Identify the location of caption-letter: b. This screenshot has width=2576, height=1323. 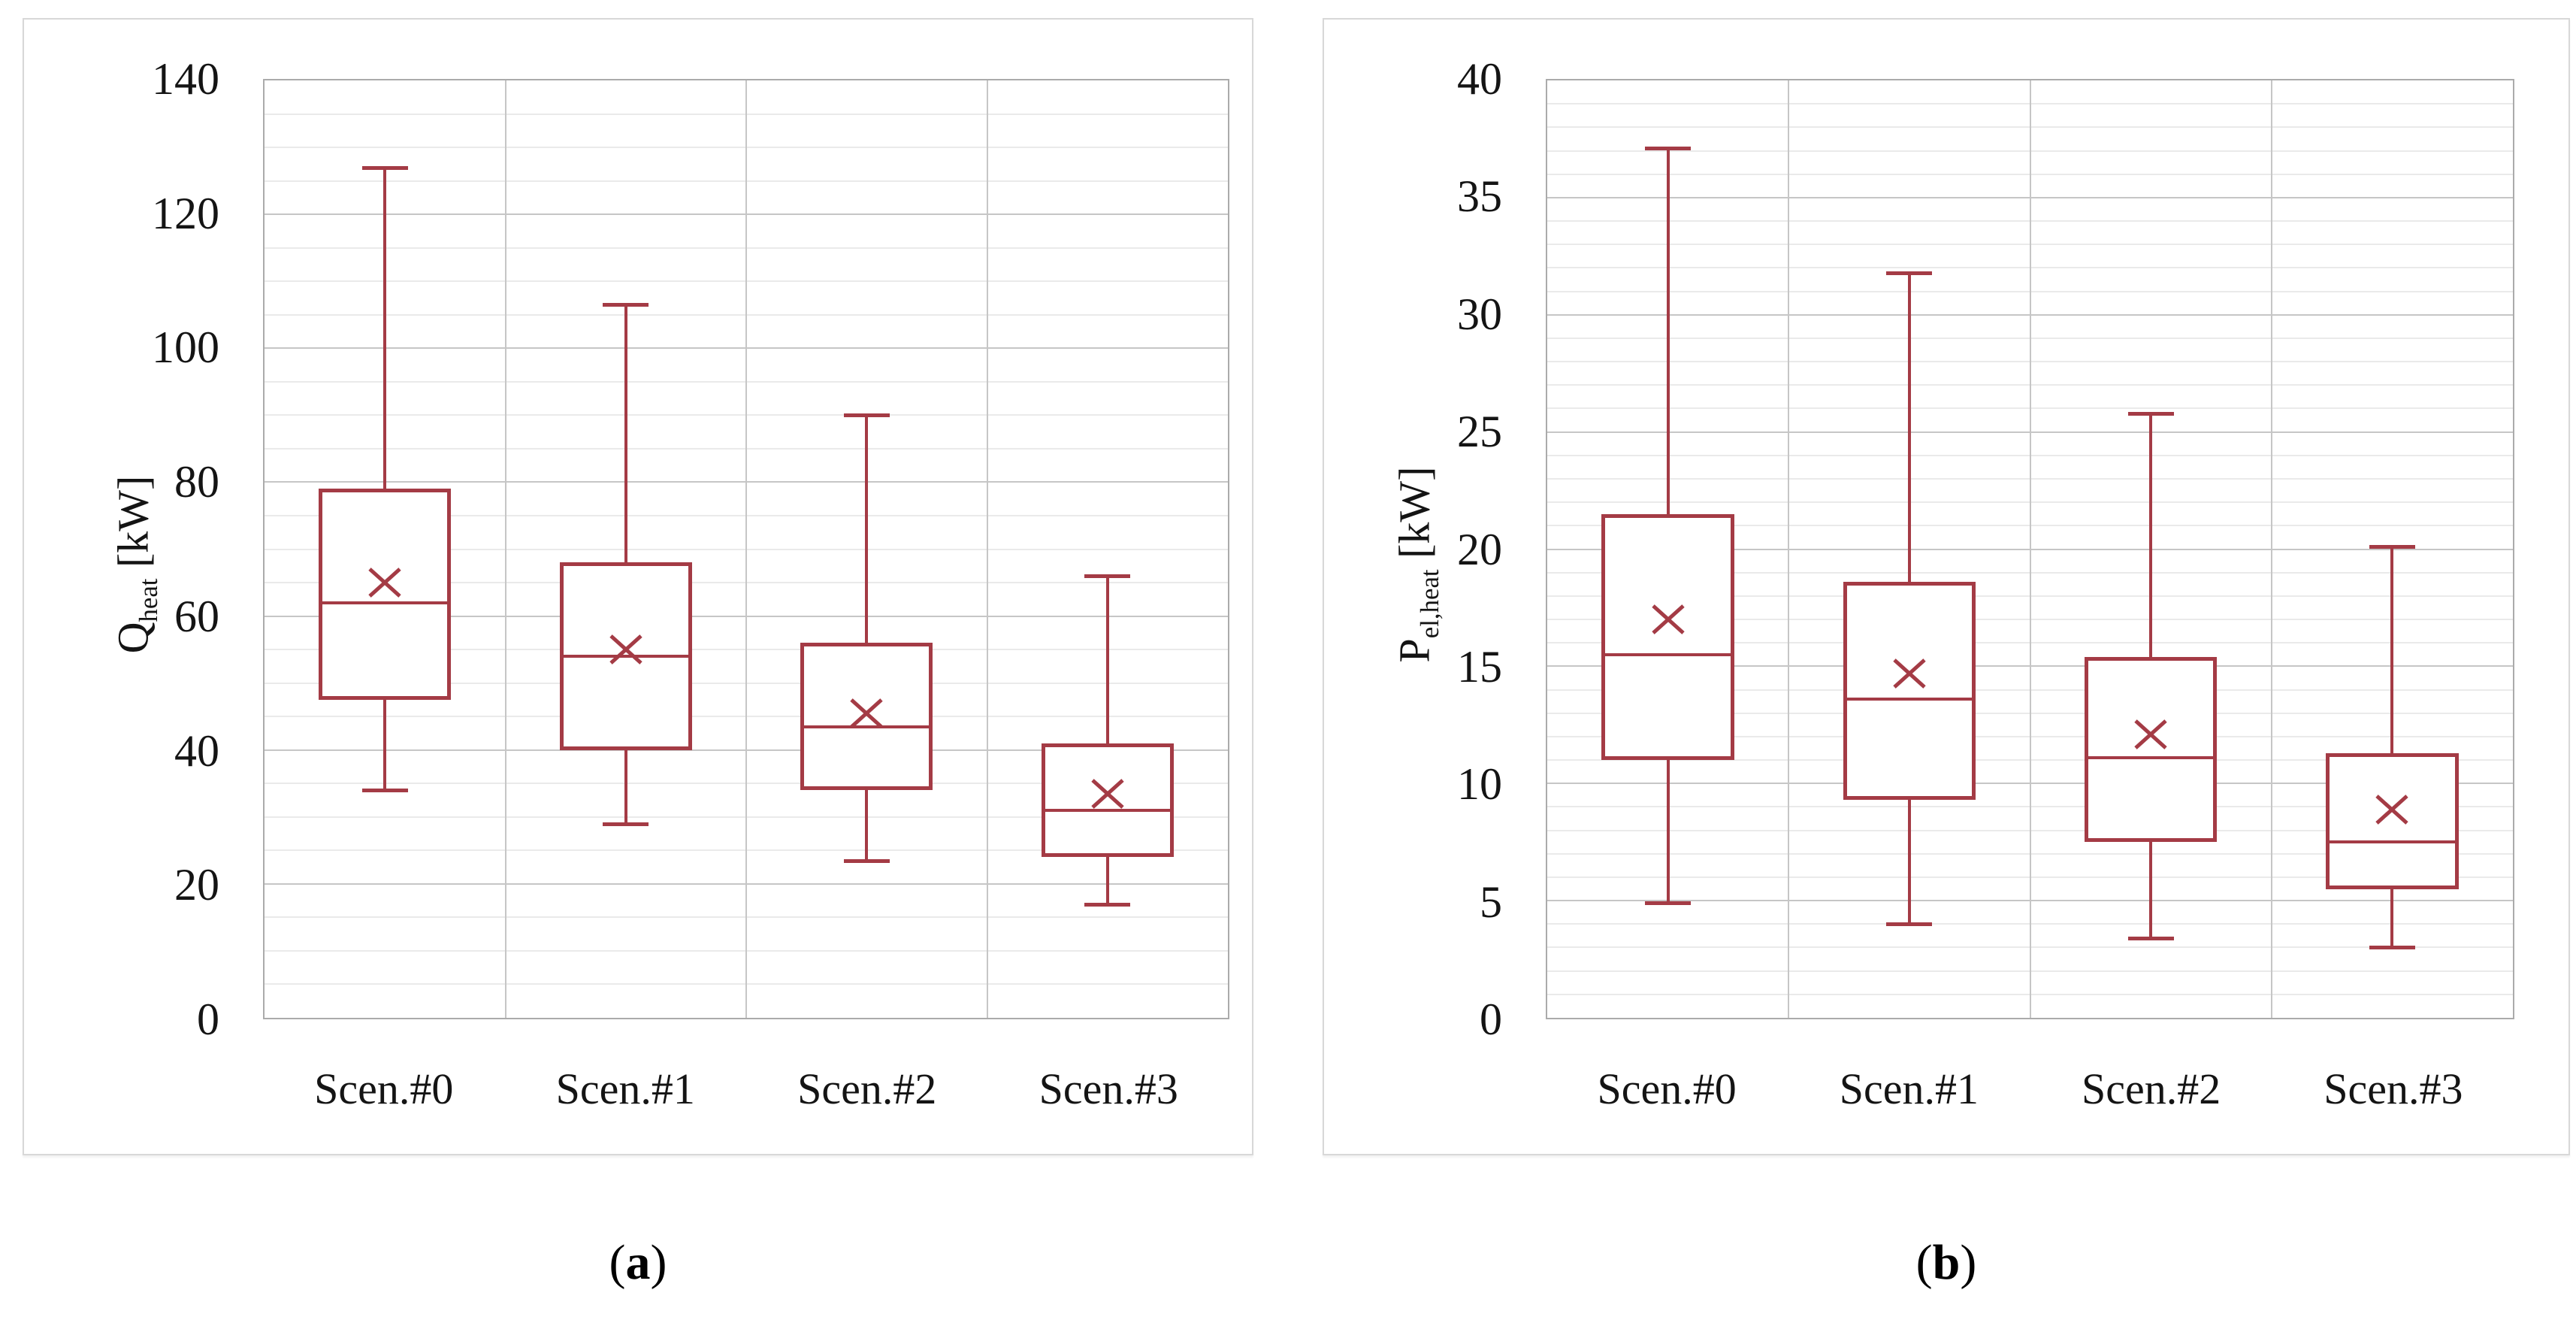
(1947, 1262).